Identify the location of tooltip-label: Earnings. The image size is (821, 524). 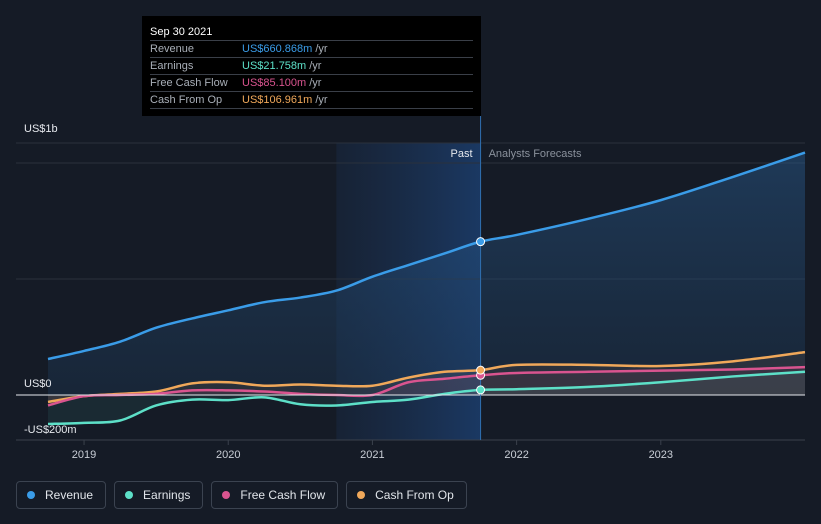
(172, 66).